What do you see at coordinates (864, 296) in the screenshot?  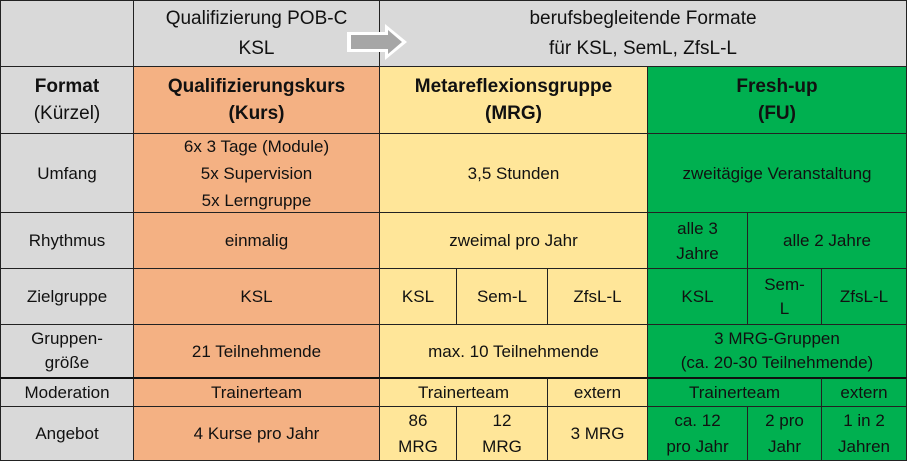 I see `zielgruppe-fu-zfsl: ZfsL-L` at bounding box center [864, 296].